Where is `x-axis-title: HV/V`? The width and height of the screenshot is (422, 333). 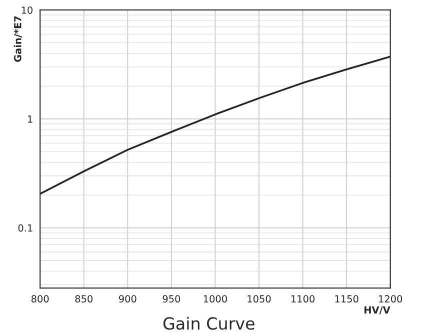
x-axis-title: HV/V is located at coordinates (377, 310).